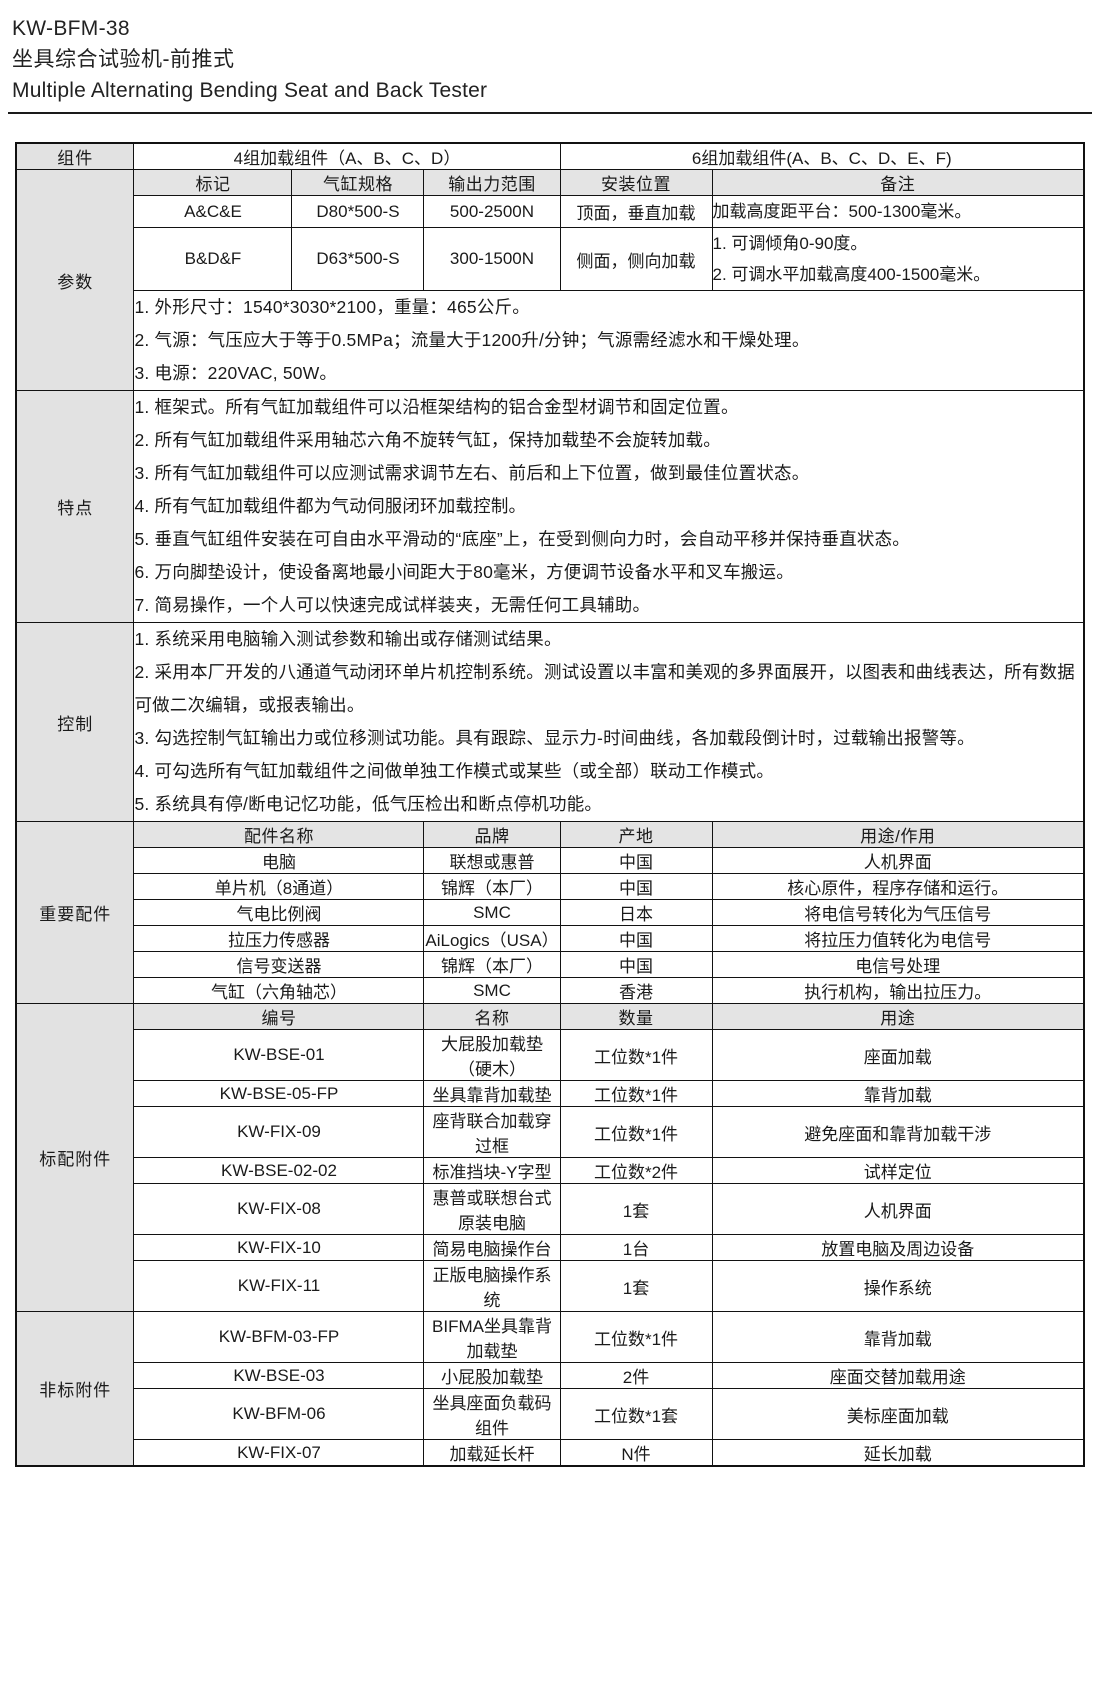 This screenshot has height=1692, width=1100. I want to click on param-cylinder-spec: D80*500-S, so click(358, 211).